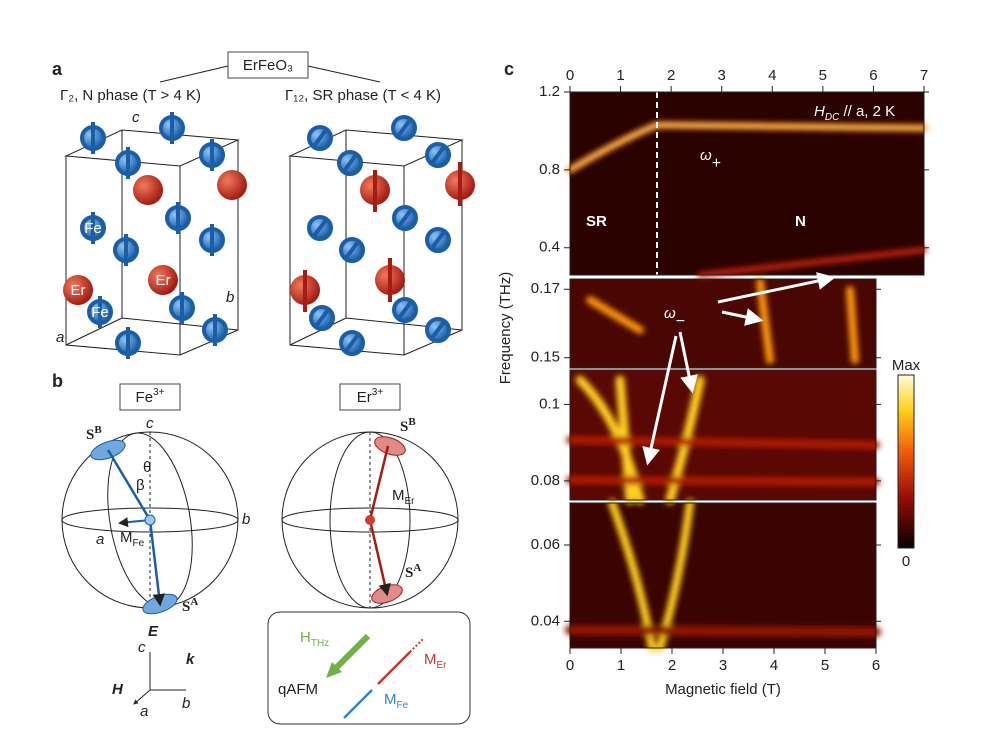 The image size is (984, 740). I want to click on moment-label: MEr, so click(403, 497).